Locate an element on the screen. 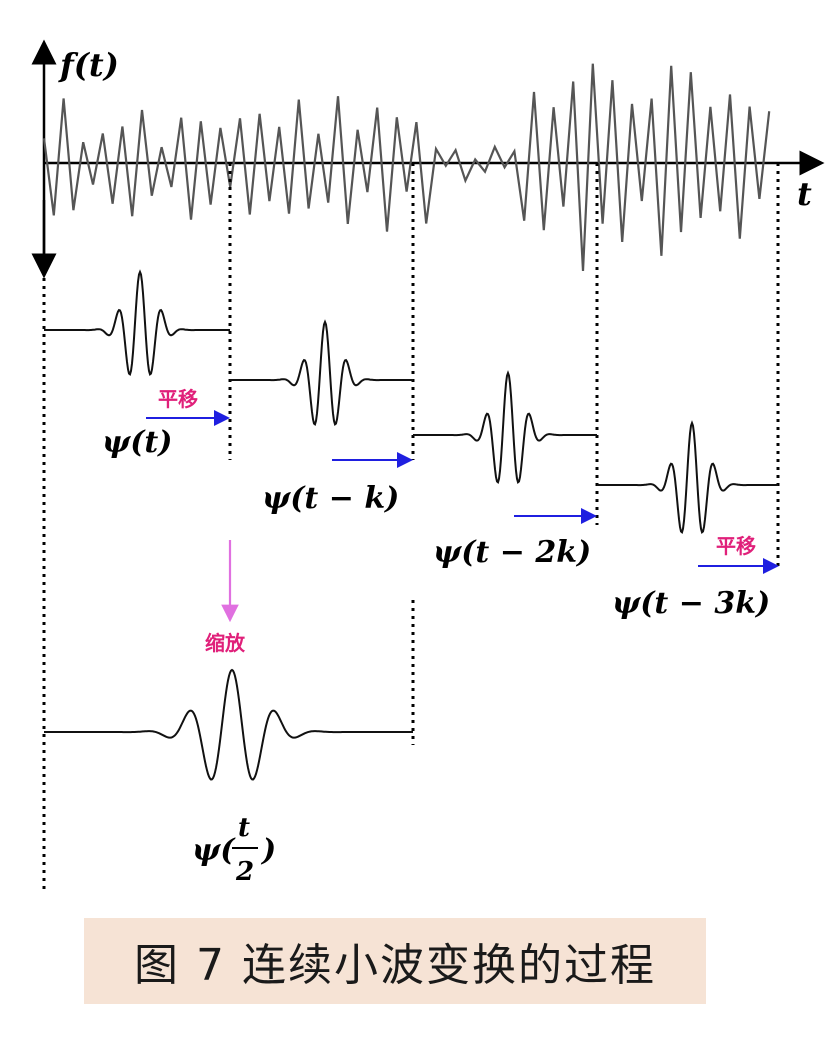  wavelet-psi-t-minus-3k is located at coordinates (687, 477).